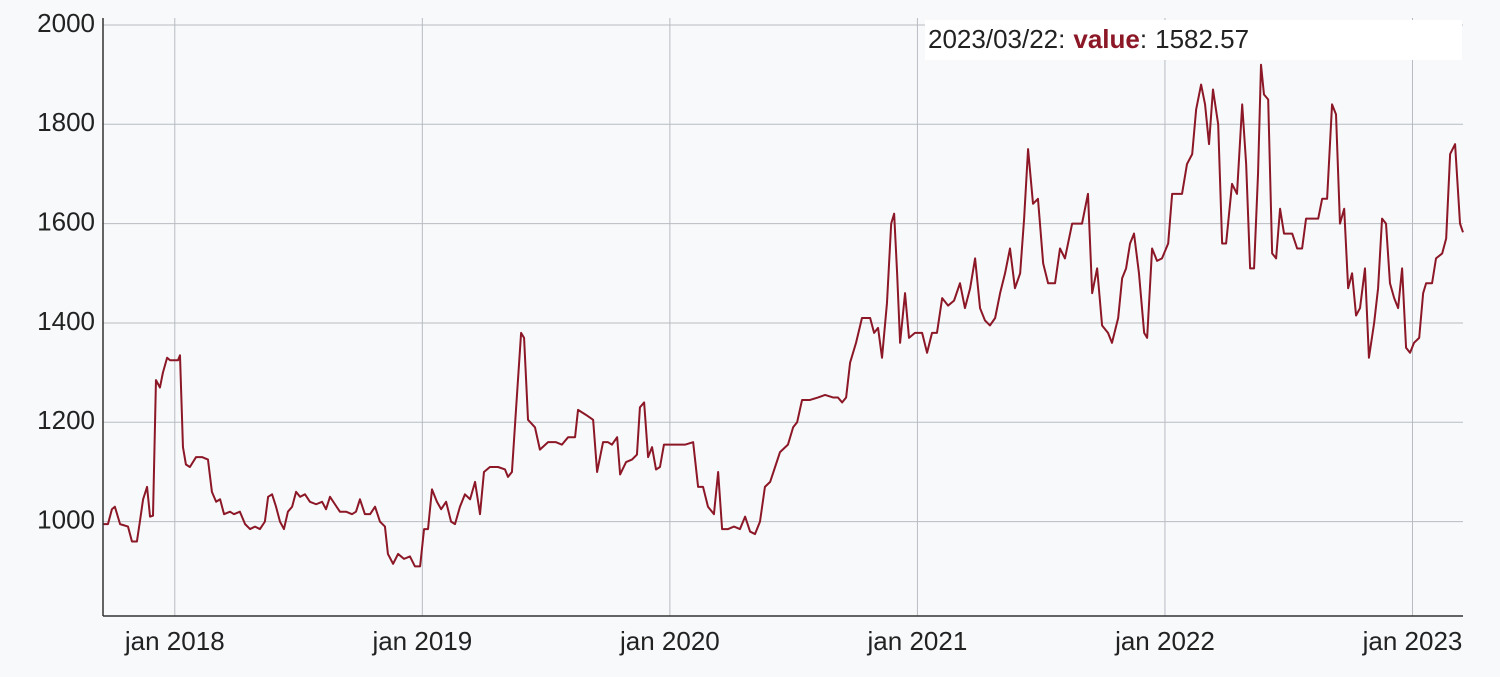  What do you see at coordinates (421, 641) in the screenshot?
I see `x-tick-label: jan 2019` at bounding box center [421, 641].